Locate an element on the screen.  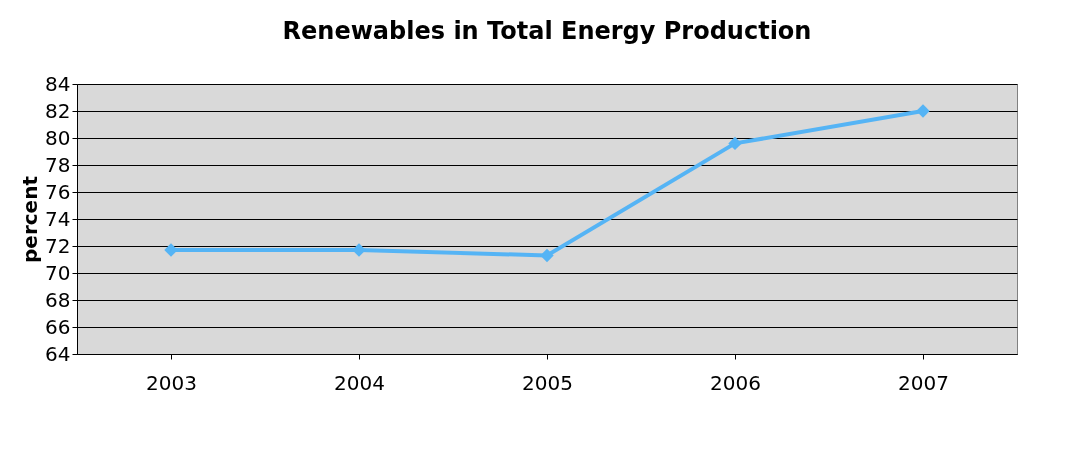
y-tick-label: 72 is located at coordinates (58, 245).